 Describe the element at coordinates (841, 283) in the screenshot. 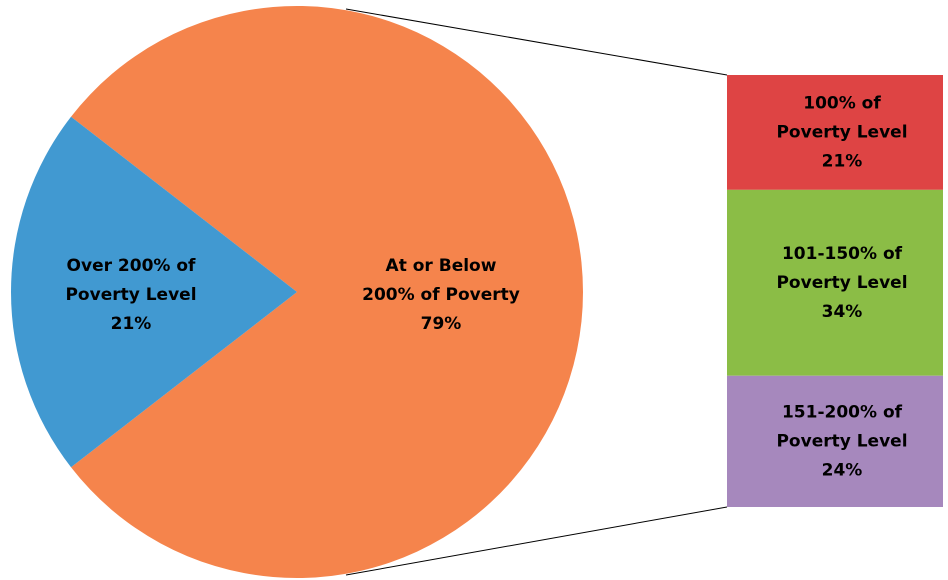

I see `bar-segment-label-1: 101-150% of Poverty Level 34%` at that location.